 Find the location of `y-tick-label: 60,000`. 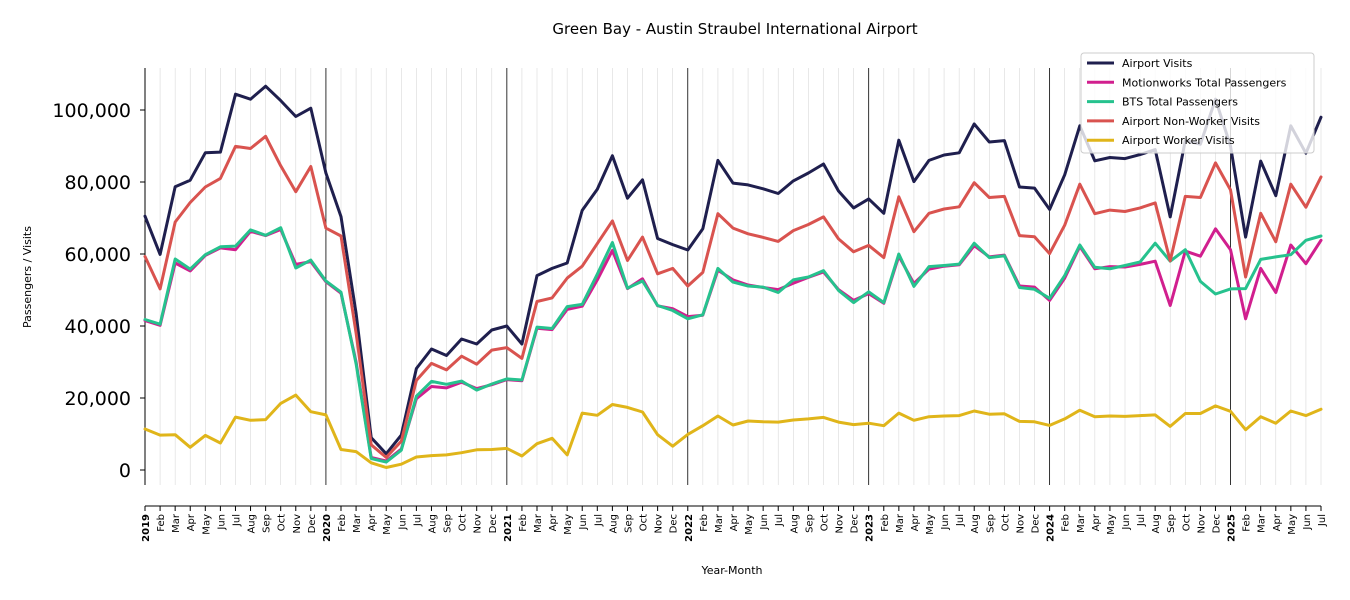

y-tick-label: 60,000 is located at coordinates (98, 255).